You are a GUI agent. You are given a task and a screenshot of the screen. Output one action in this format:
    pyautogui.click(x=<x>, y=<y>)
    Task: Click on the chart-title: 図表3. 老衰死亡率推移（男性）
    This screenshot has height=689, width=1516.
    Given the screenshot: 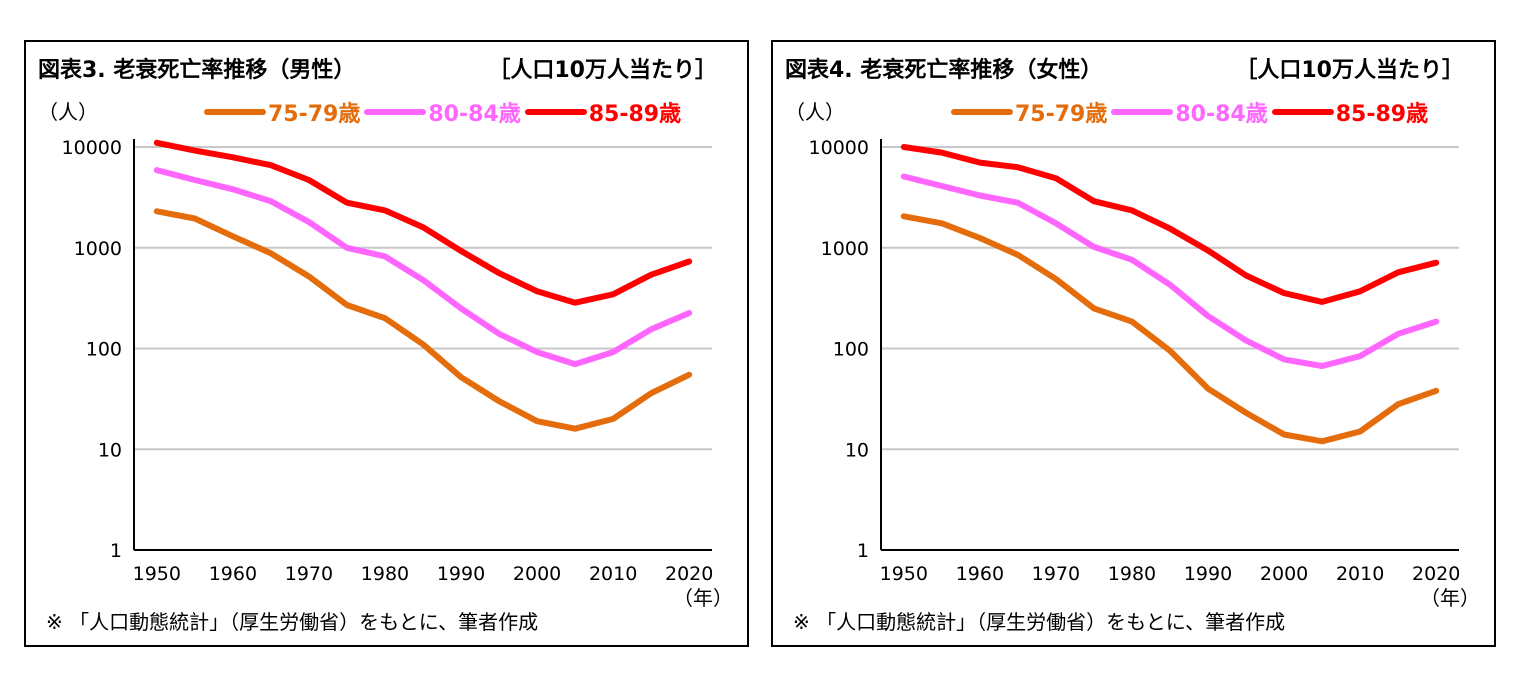 What is the action you would take?
    pyautogui.click(x=197, y=70)
    